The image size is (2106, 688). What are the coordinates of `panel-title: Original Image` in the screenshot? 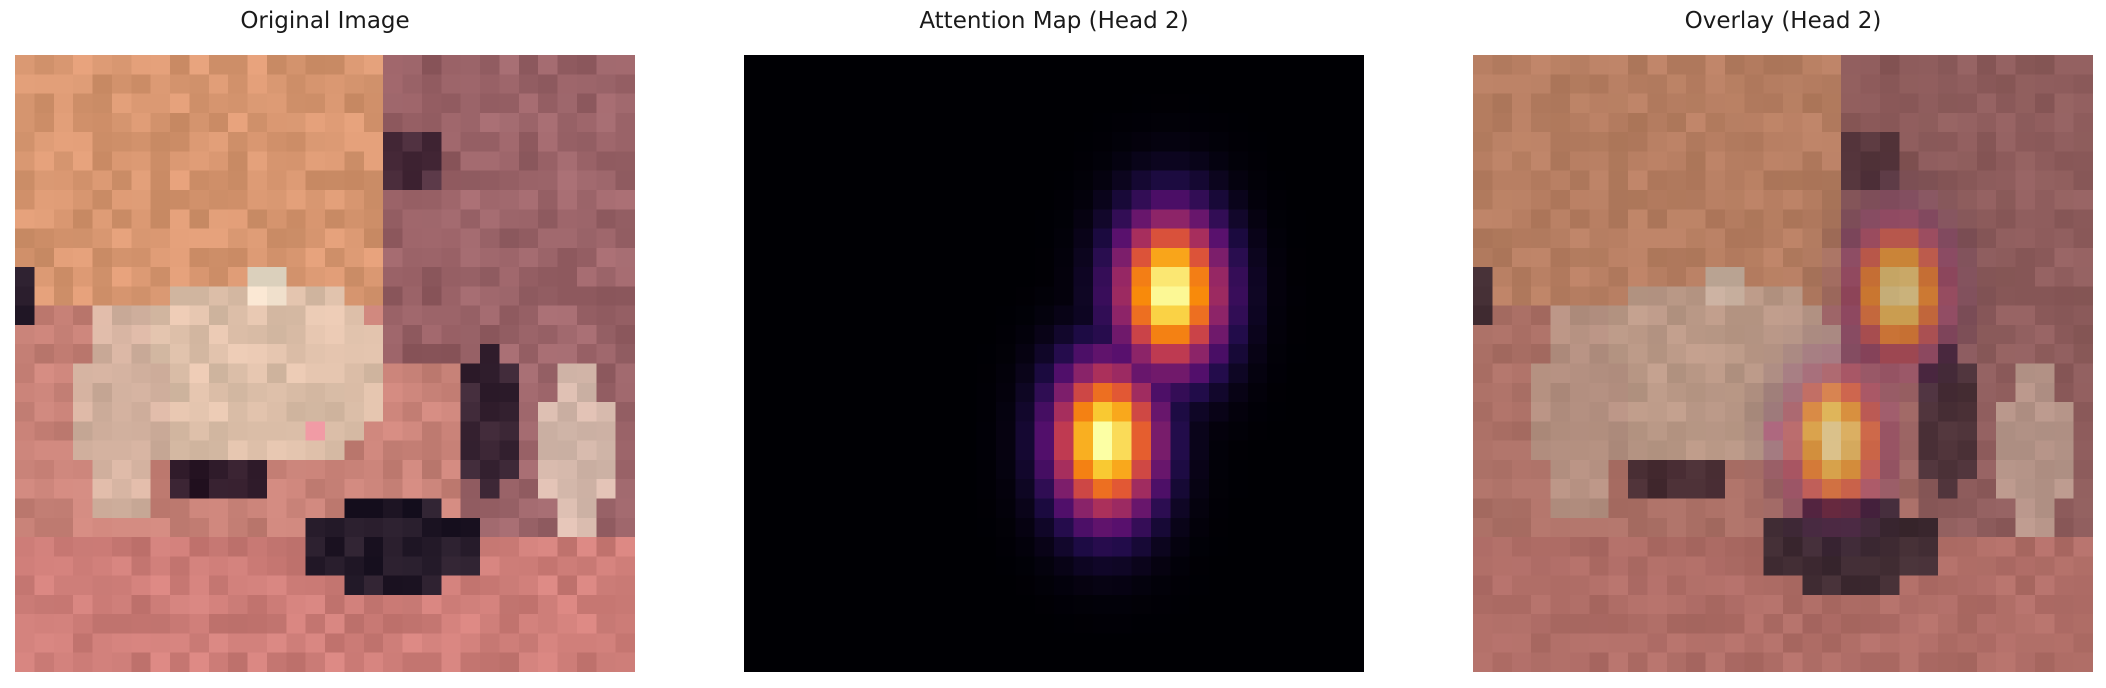 It's located at (325, 21).